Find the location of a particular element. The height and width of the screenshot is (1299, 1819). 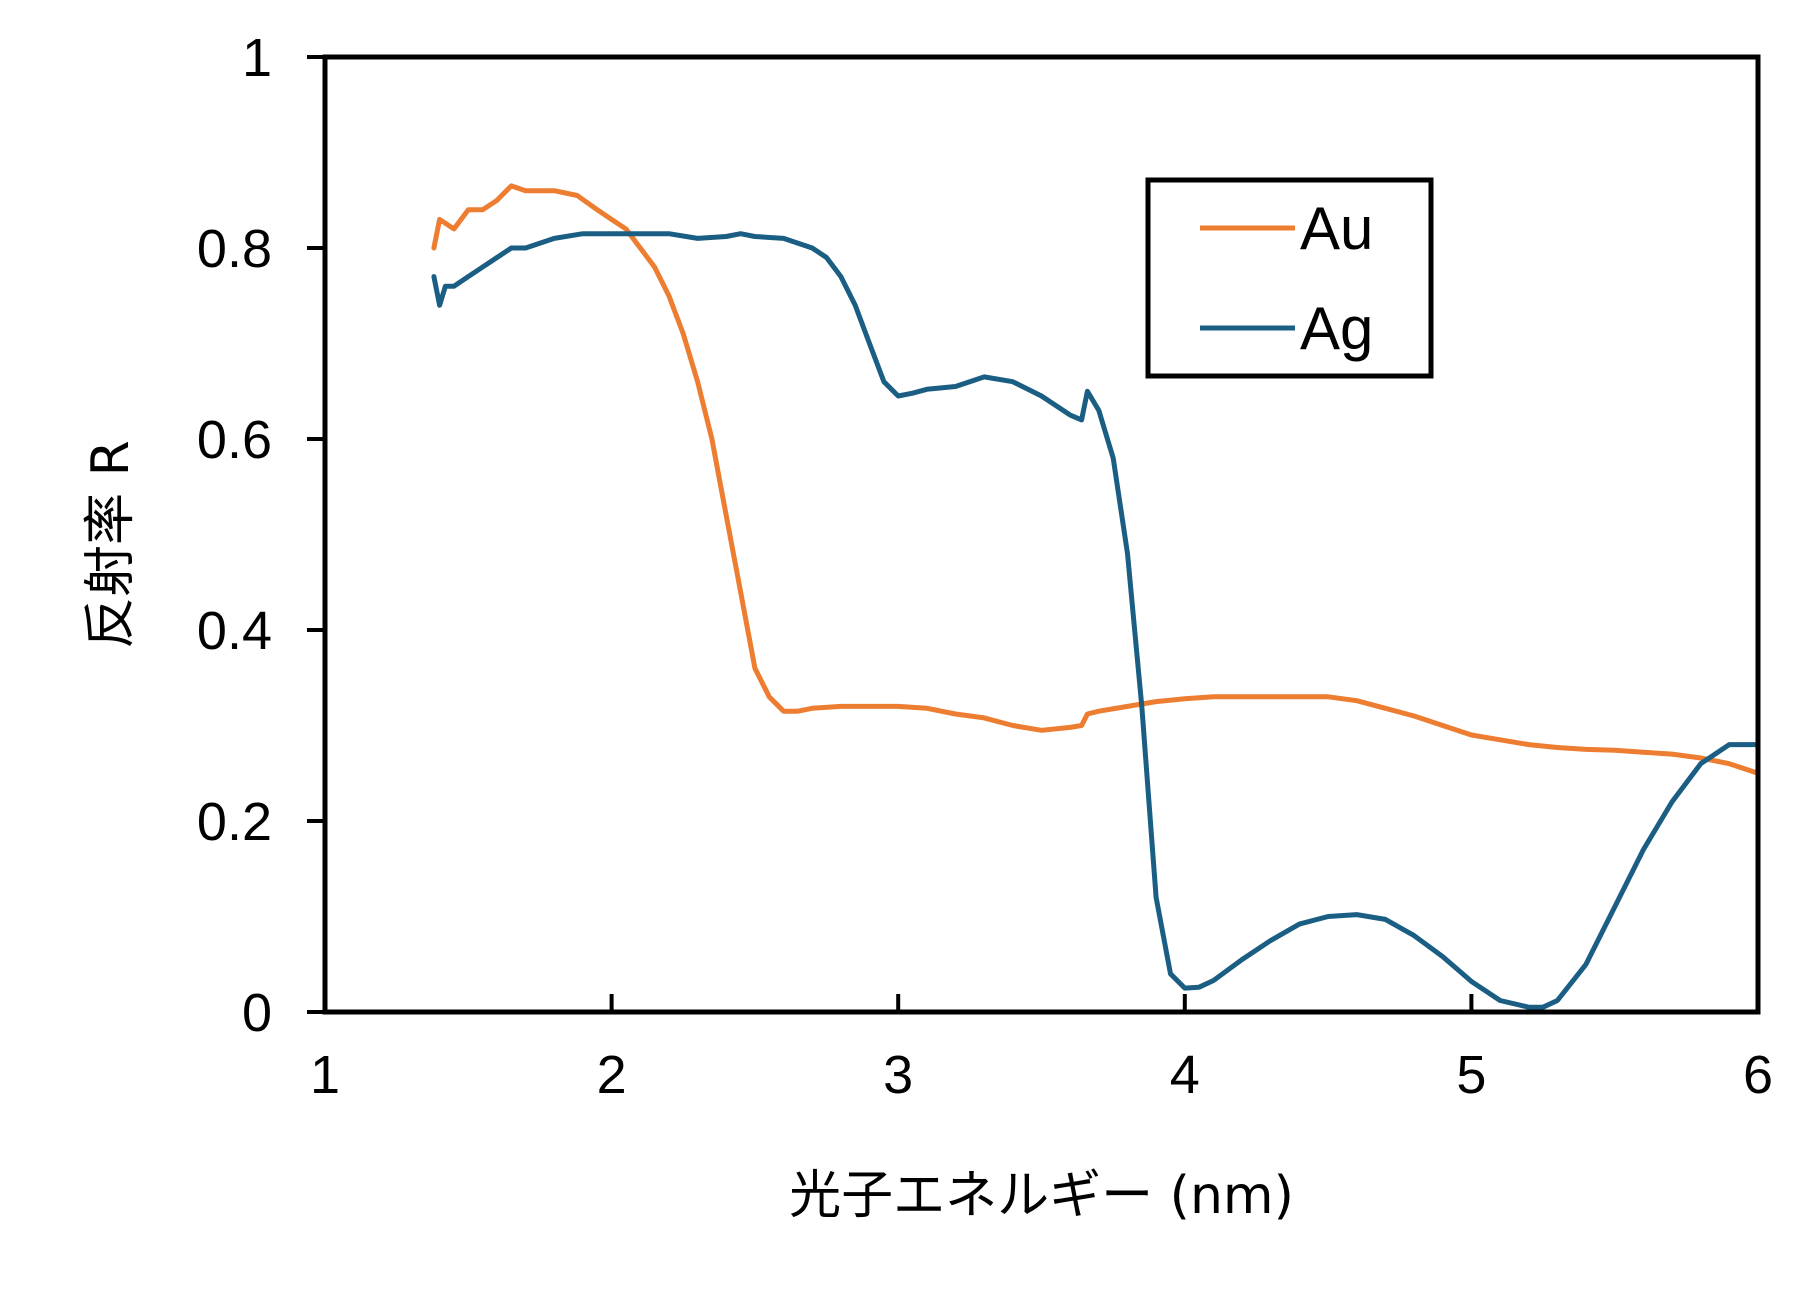

x-axis-title: 光子エネルギー (nm) is located at coordinates (1041, 1196).